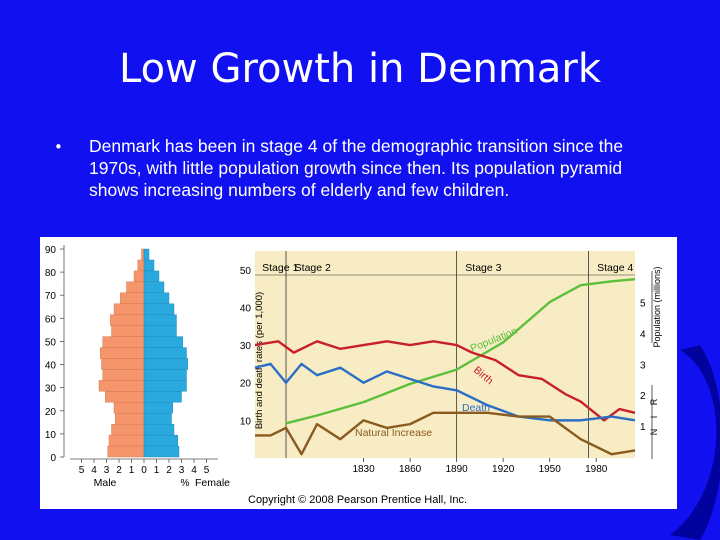 This screenshot has height=540, width=720. Describe the element at coordinates (185, 483) in the screenshot. I see `pyramid-unit-label: %` at that location.